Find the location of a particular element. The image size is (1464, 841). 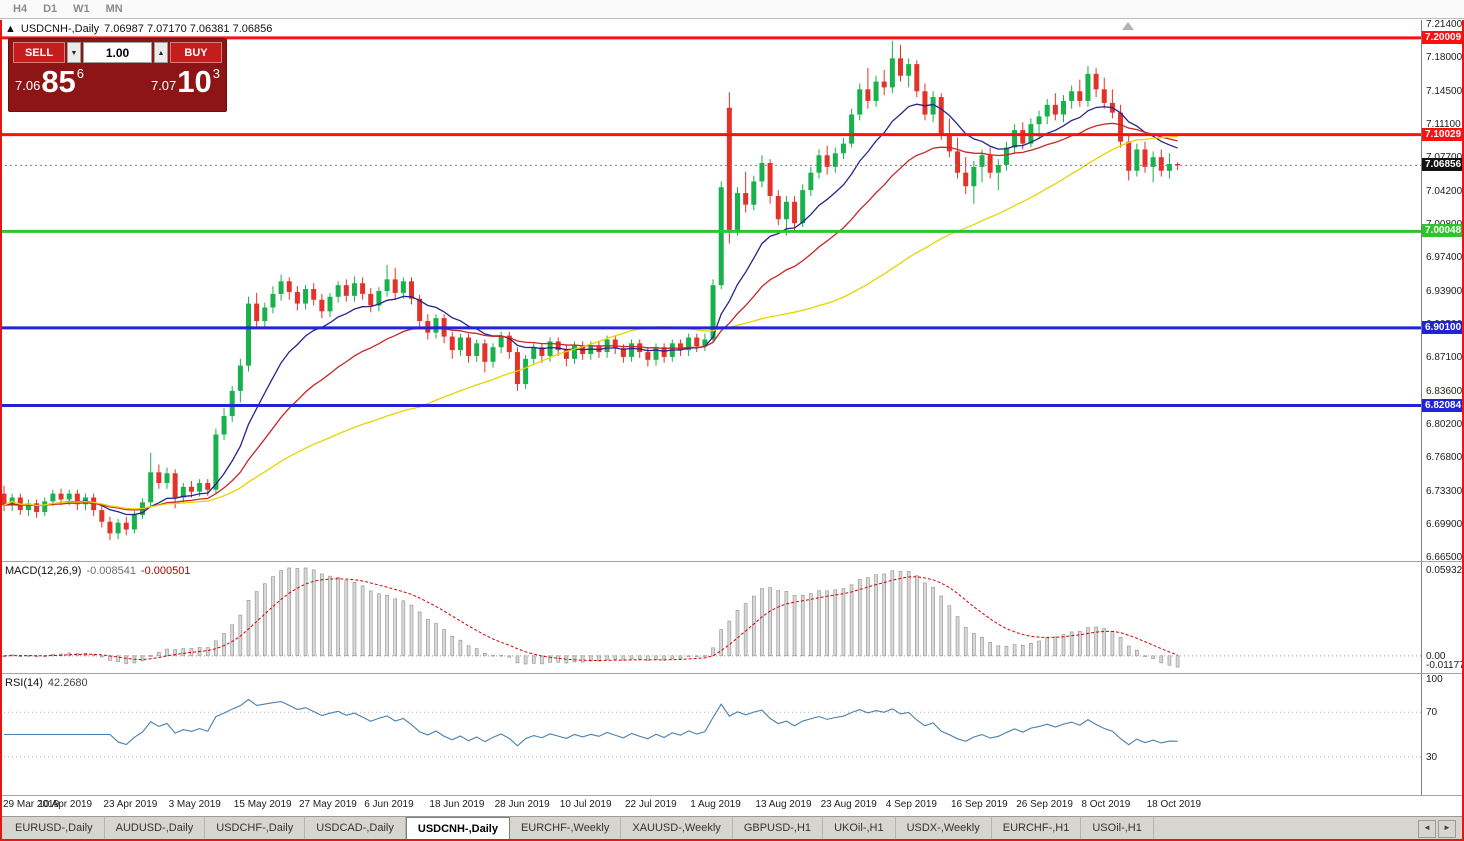

chart-tab-eurchf-h1: EURCHF-,H1 is located at coordinates (1037, 829).